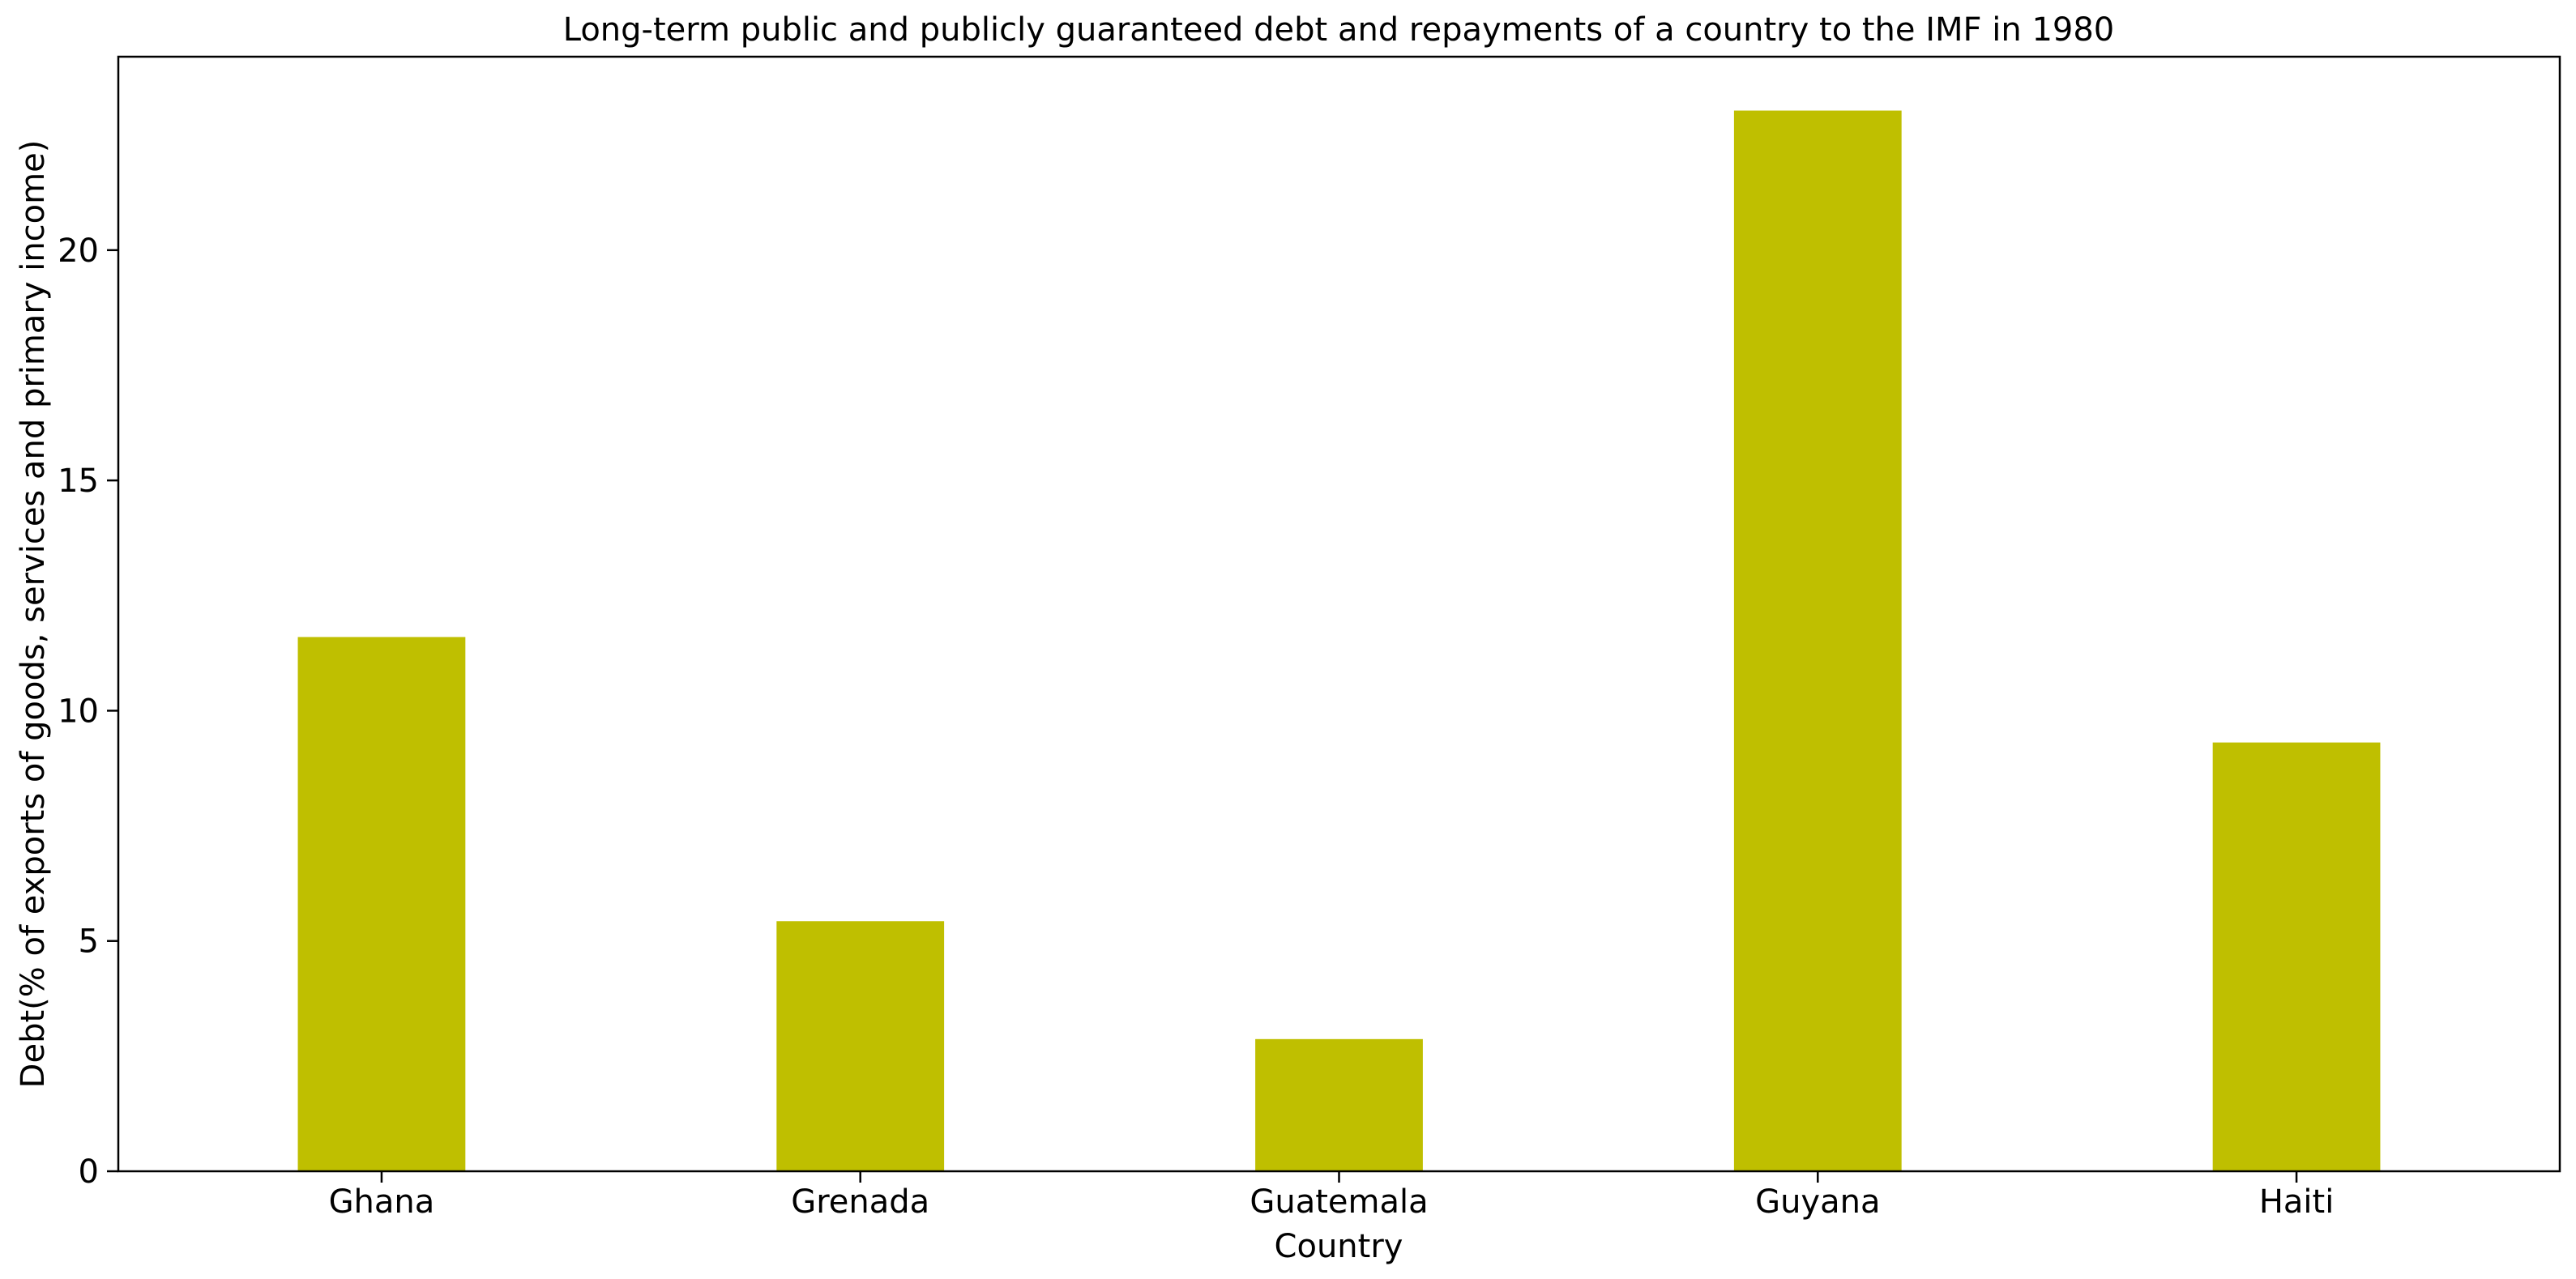 The image size is (2576, 1279). Describe the element at coordinates (2297, 1202) in the screenshot. I see `x-tick-label: Haiti` at that location.